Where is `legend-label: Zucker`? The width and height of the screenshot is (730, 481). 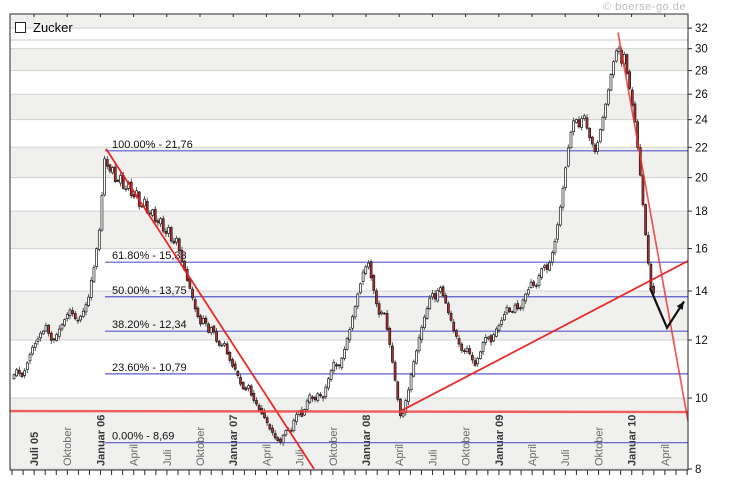 legend-label: Zucker is located at coordinates (53, 27).